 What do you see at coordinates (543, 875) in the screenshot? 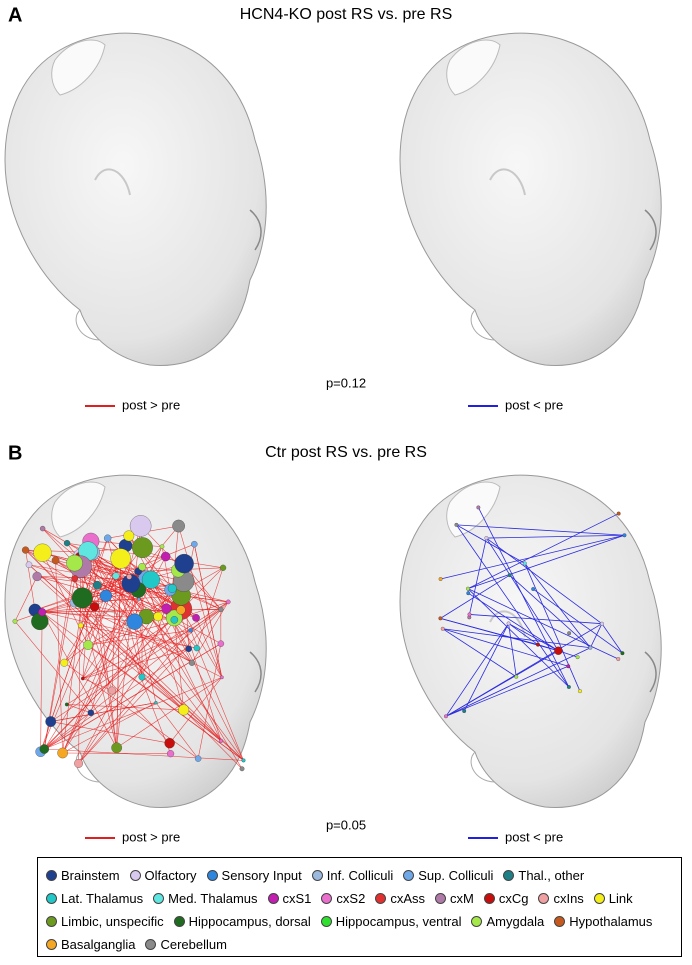
I see `legend-item: Thal., other` at bounding box center [543, 875].